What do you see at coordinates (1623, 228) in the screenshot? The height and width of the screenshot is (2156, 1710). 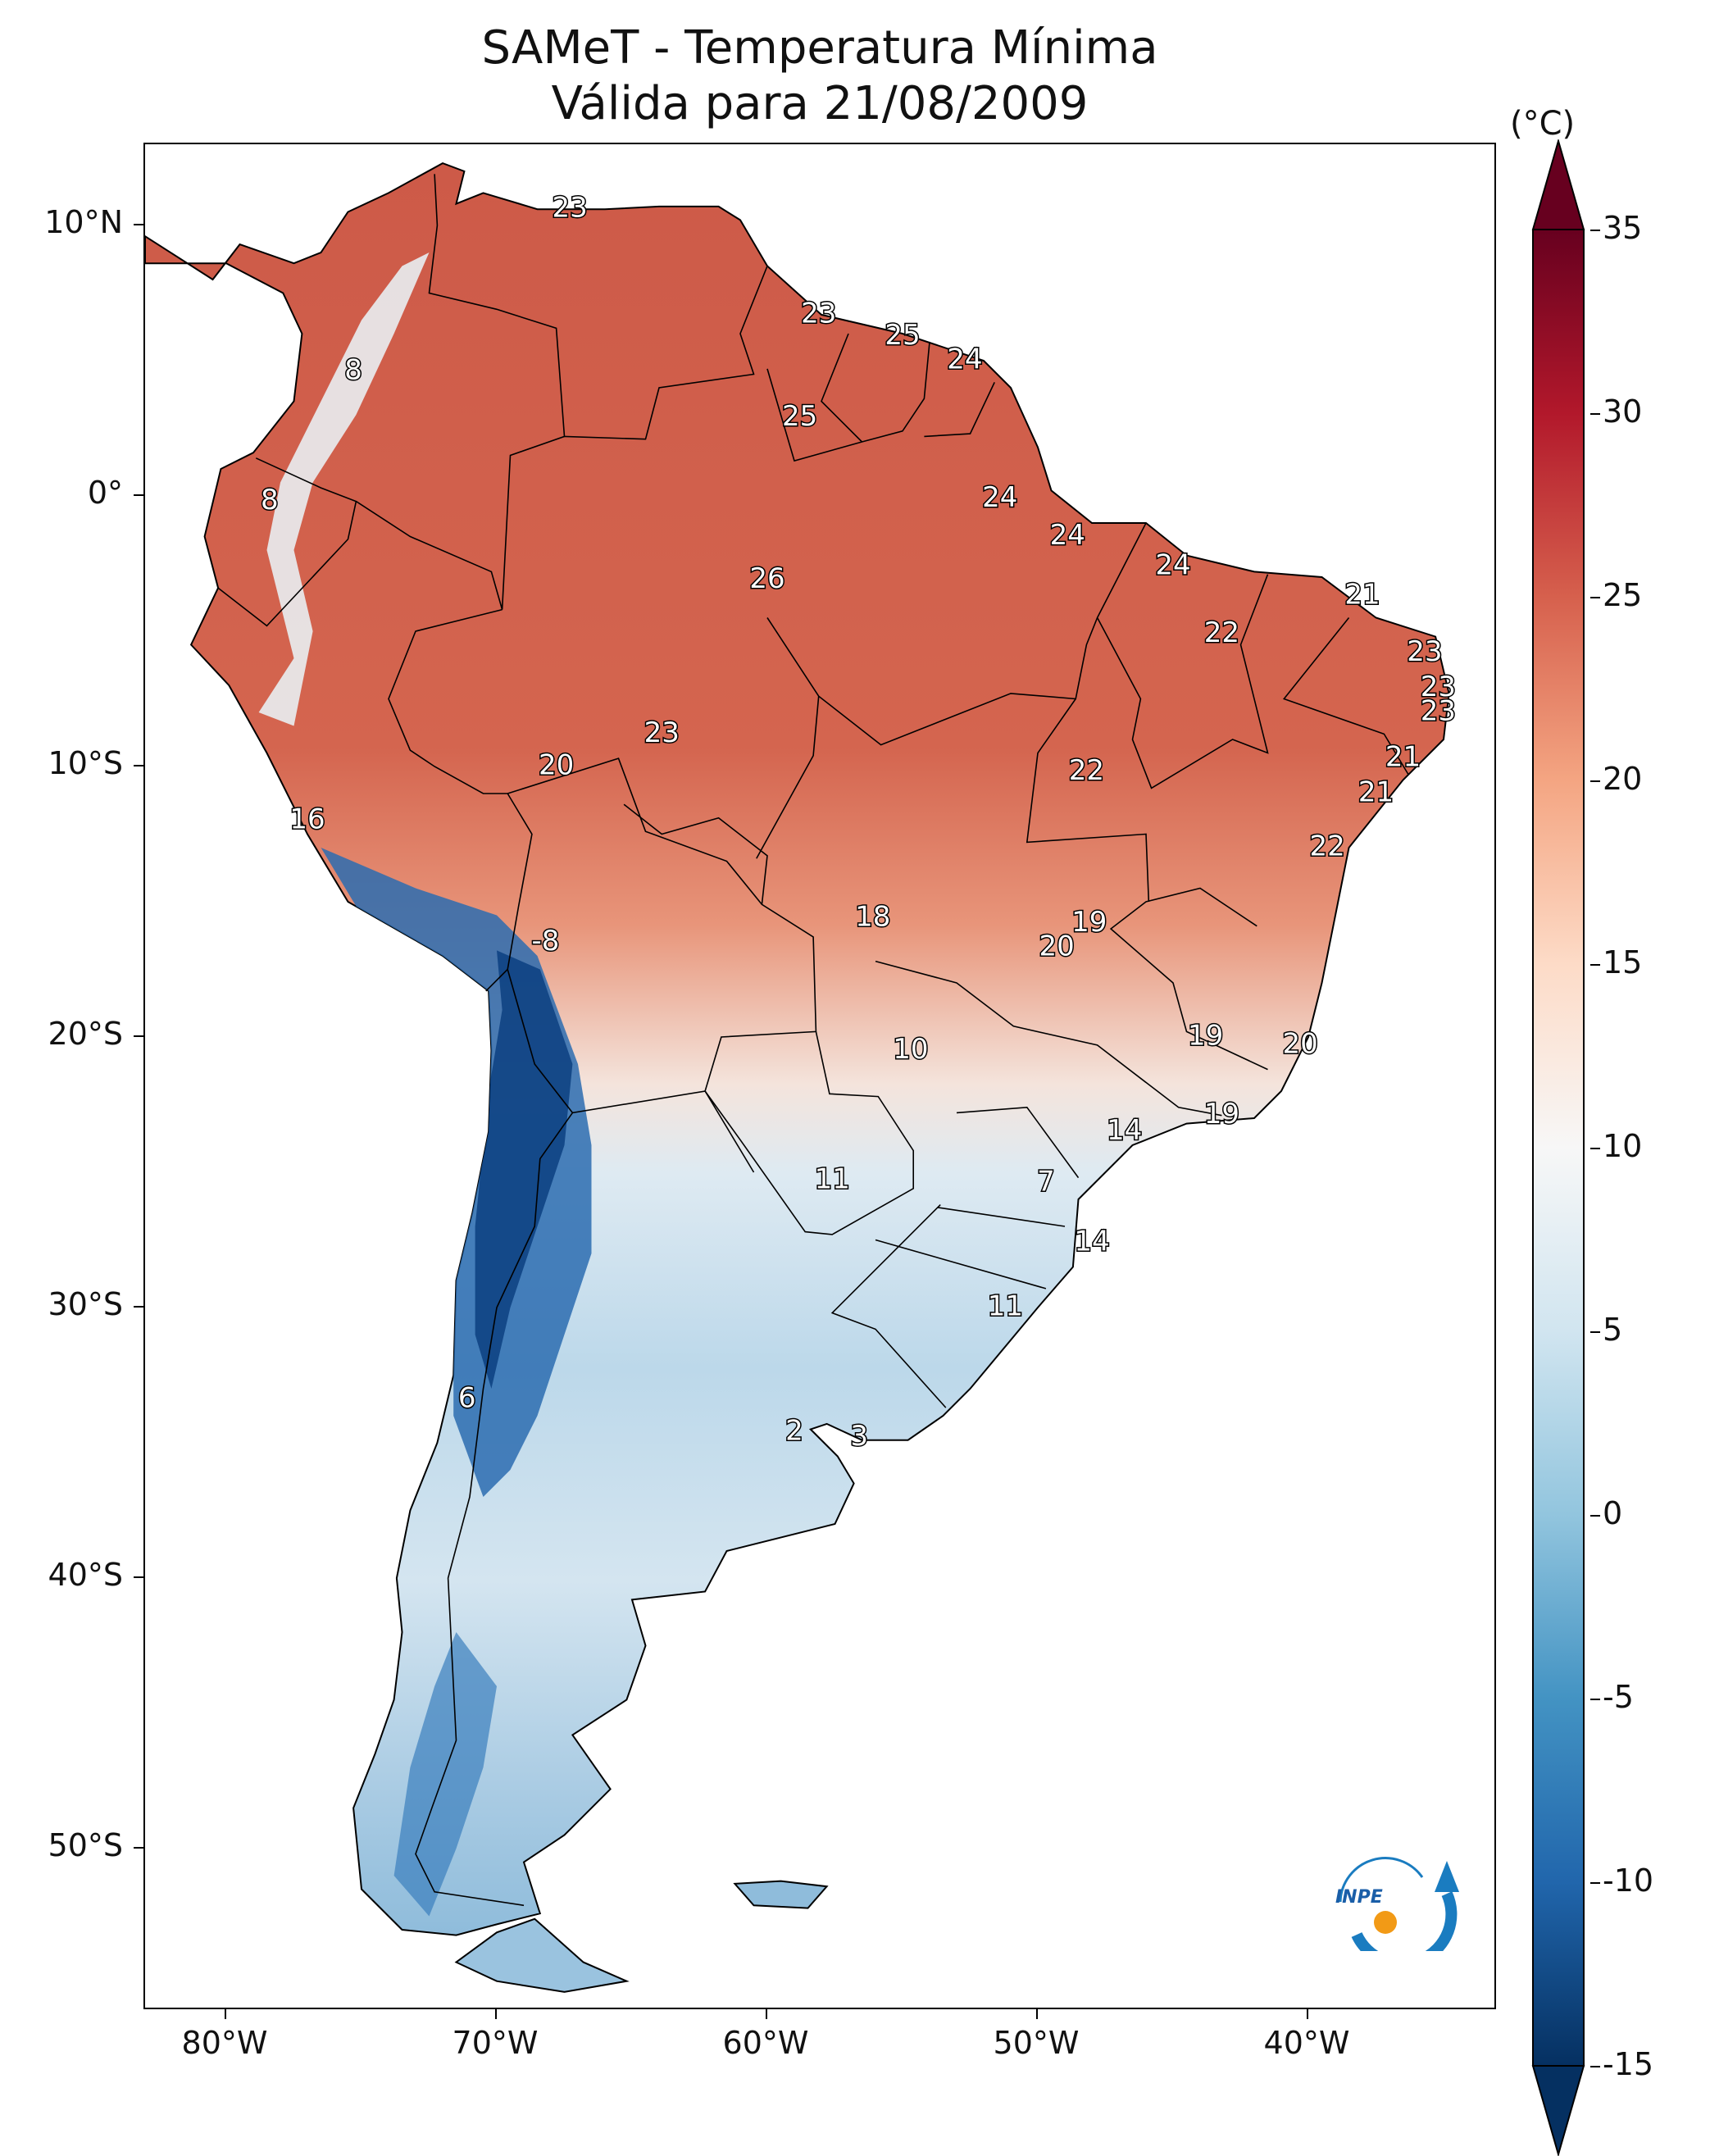 I see `colorbar-tick-label: 35` at bounding box center [1623, 228].